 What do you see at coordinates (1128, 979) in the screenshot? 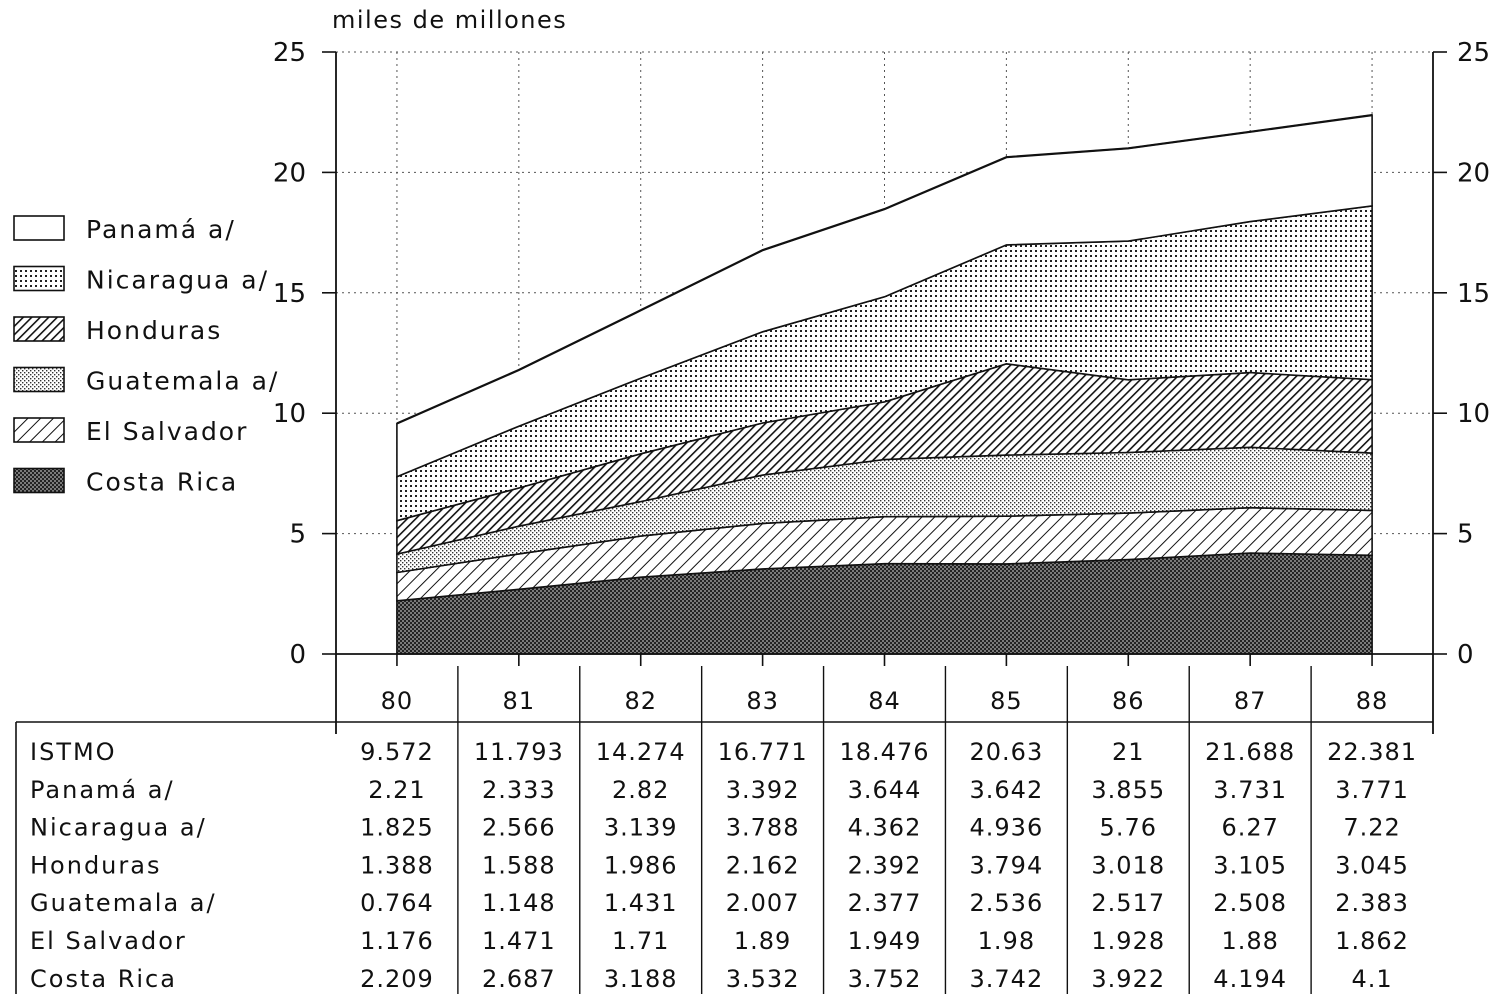
I see `table-cell-costa-rica-86: 3.922` at bounding box center [1128, 979].